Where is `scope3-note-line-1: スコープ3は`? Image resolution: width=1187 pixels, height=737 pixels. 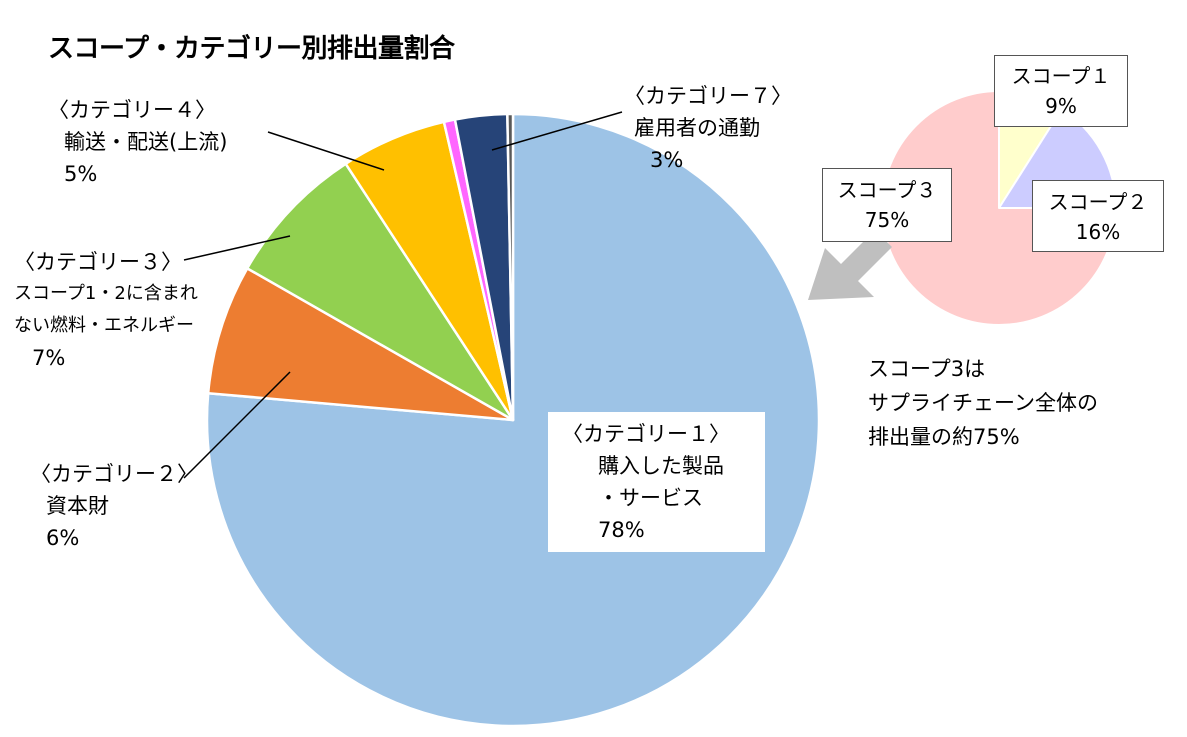 scope3-note-line-1: スコープ3は is located at coordinates (927, 369).